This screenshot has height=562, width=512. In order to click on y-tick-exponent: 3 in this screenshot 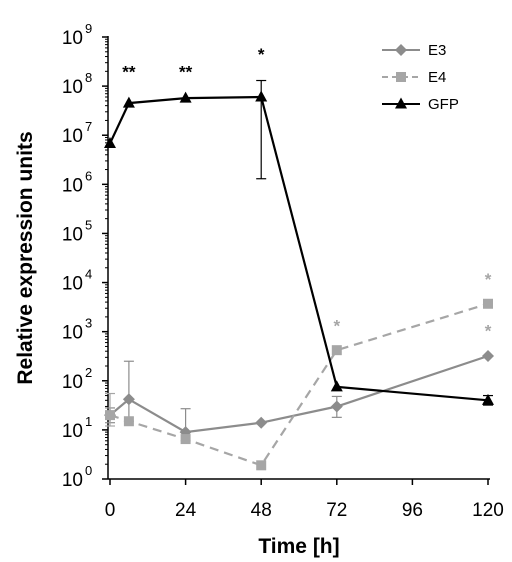, I will do `click(88, 323)`.